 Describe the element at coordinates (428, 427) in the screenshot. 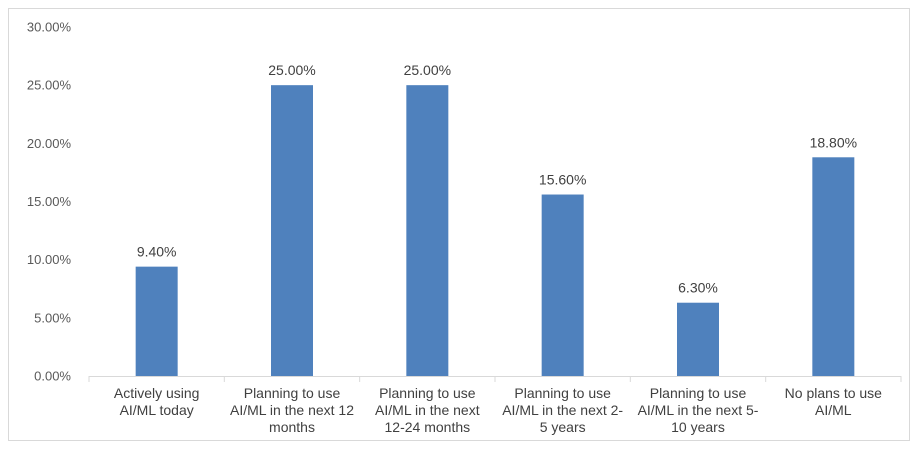

I see `category-label-line: 12-24 months` at that location.